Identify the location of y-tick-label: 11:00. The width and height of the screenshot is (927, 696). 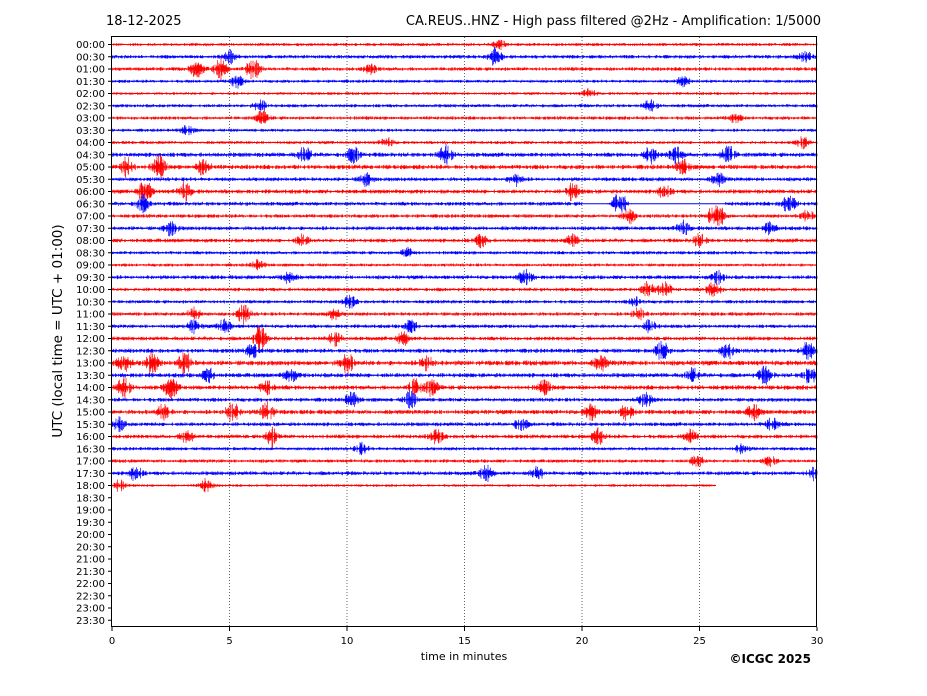
(90, 315).